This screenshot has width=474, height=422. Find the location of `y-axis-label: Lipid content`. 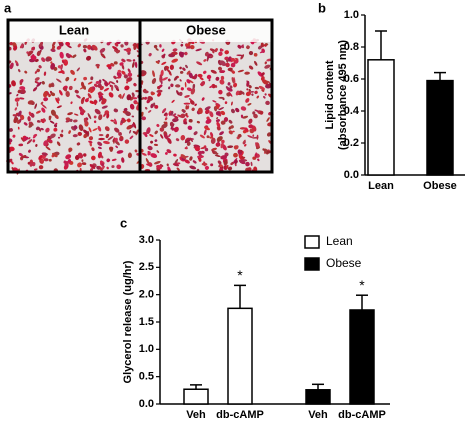

y-axis-label: Lipid content is located at coordinates (330, 94).